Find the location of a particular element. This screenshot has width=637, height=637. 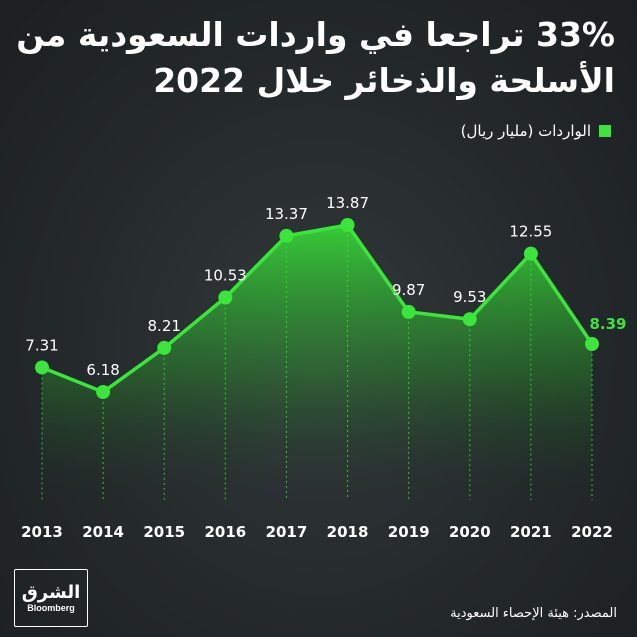

value-label: 8.21 is located at coordinates (164, 326).